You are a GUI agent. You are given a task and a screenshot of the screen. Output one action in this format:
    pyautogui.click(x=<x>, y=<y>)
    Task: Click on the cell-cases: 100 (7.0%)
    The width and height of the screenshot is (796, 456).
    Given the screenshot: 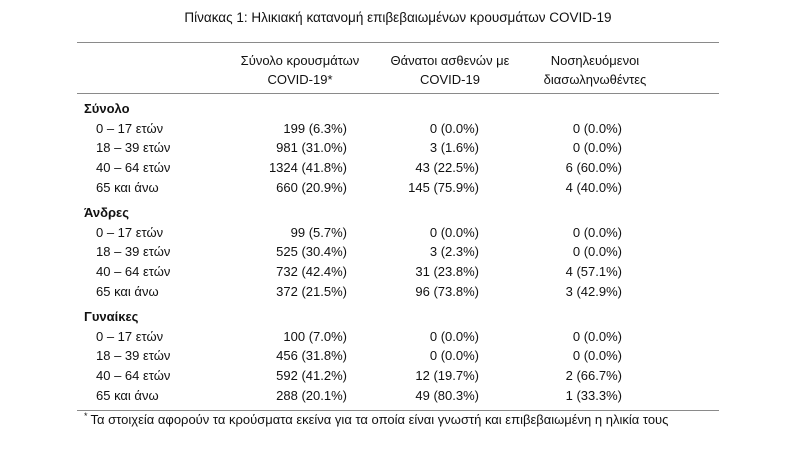 What is the action you would take?
    pyautogui.click(x=315, y=336)
    